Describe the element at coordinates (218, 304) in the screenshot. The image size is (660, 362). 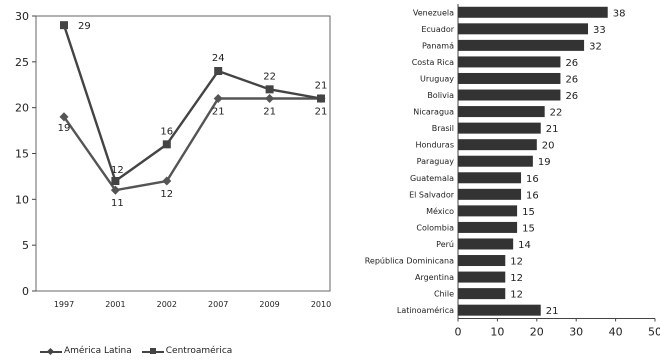
I see `x-tick-label: 2007` at that location.